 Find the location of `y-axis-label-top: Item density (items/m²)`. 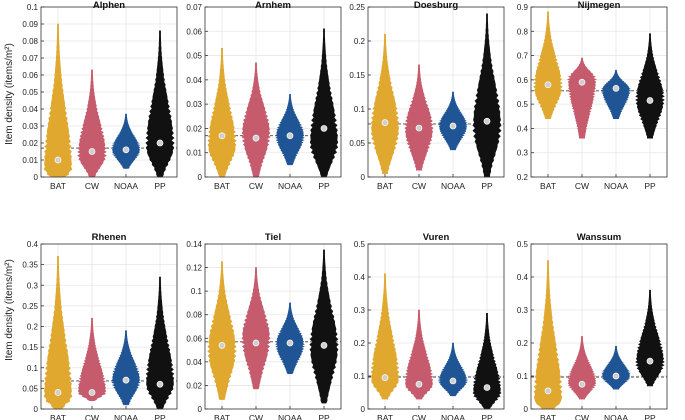

y-axis-label-top: Item density (items/m²) is located at coordinates (9, 94).